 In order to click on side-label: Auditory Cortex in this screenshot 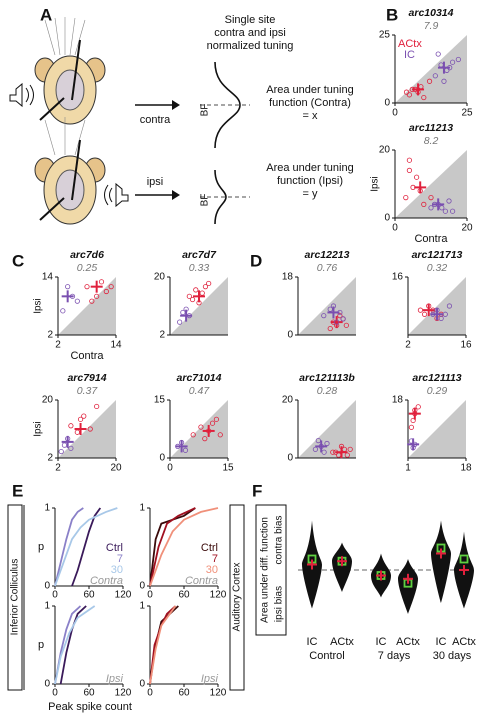, I will do `click(237, 597)`.